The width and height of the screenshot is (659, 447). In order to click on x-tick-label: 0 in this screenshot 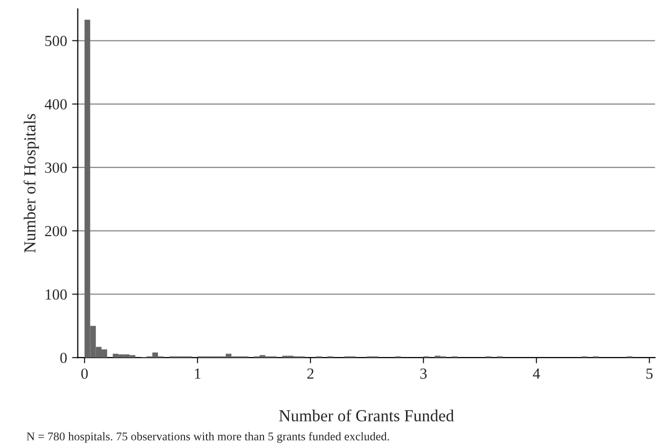, I will do `click(84, 373)`.